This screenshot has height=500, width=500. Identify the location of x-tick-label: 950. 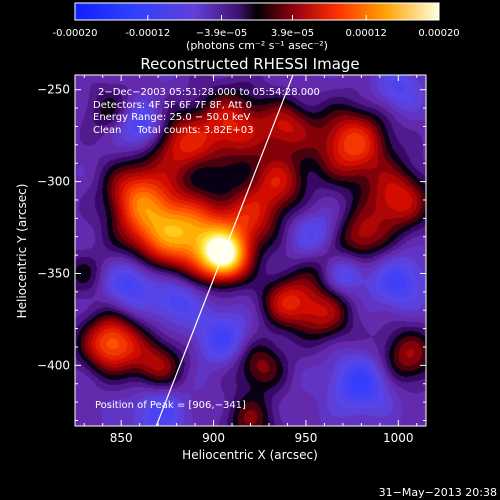
(305, 438).